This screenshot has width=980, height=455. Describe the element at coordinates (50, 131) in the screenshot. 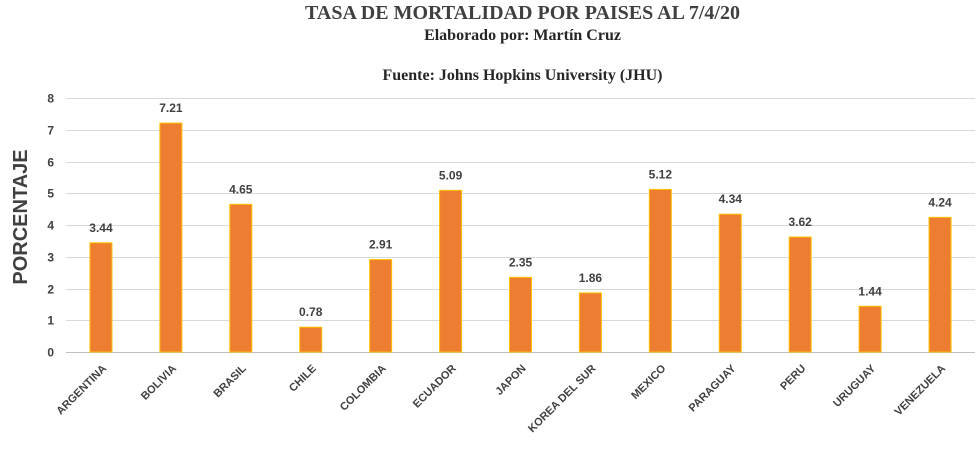

I see `y-tick-label: 7` at that location.